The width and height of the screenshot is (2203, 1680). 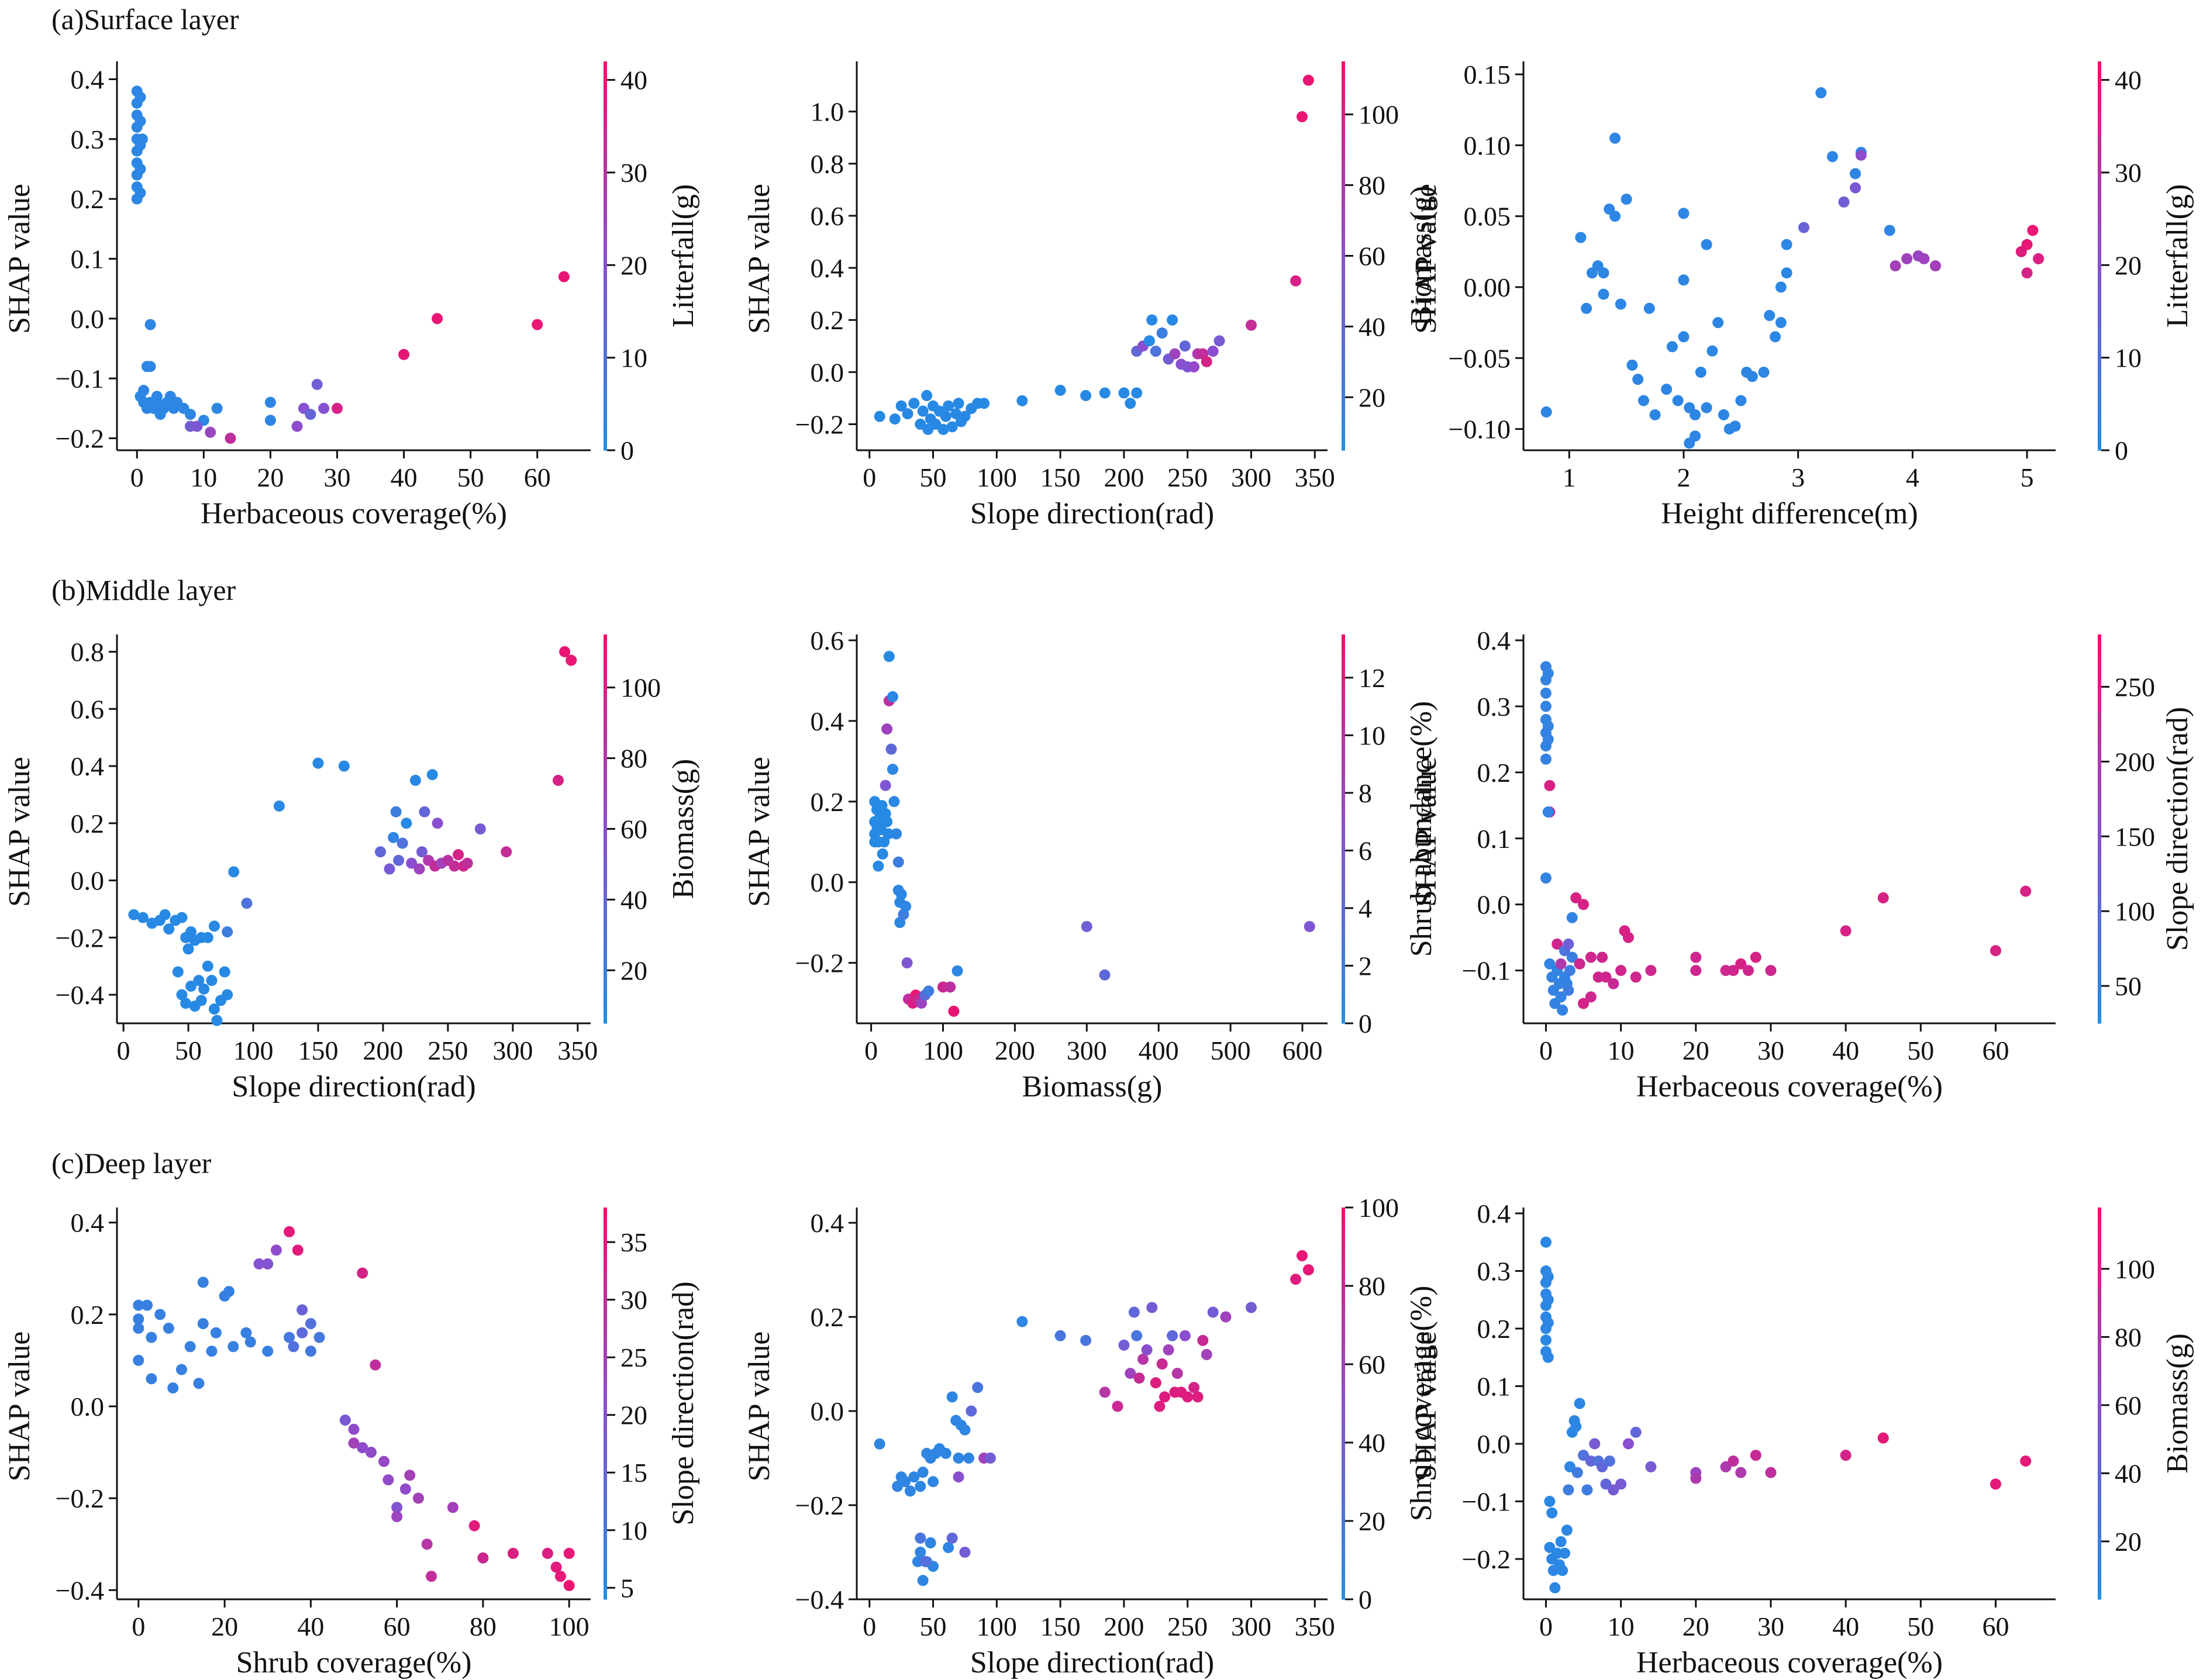 I want to click on y-tick-label: −0.2, so click(x=80, y=938).